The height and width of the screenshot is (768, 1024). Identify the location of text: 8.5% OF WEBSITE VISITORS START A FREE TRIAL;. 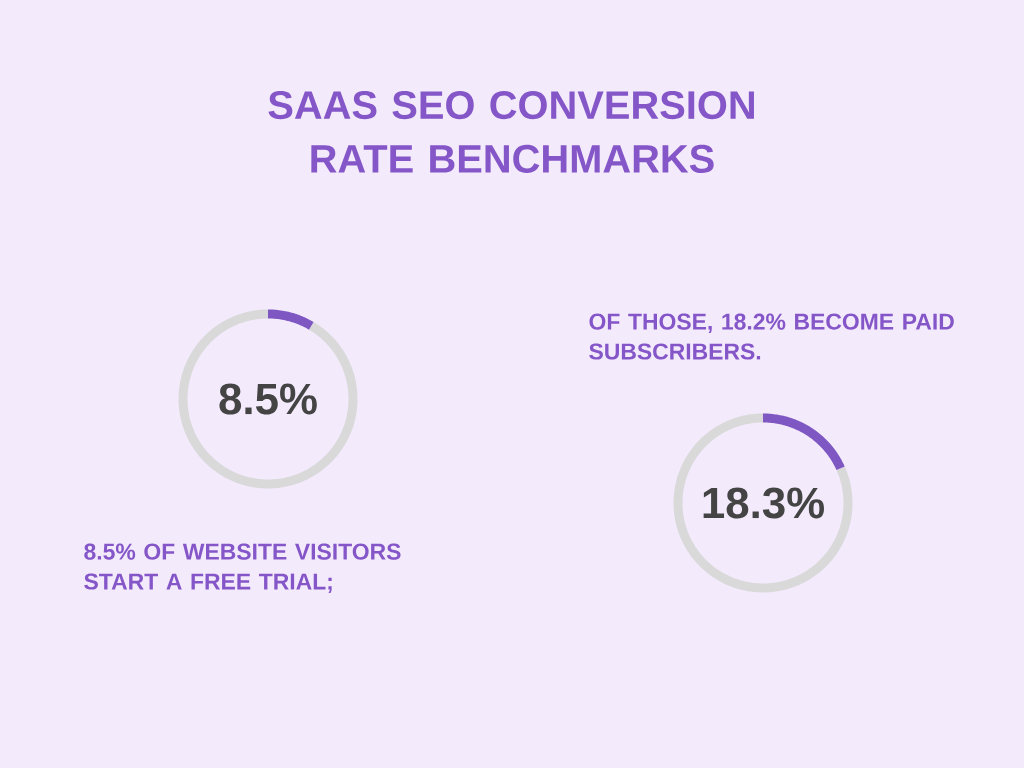
(242, 568).